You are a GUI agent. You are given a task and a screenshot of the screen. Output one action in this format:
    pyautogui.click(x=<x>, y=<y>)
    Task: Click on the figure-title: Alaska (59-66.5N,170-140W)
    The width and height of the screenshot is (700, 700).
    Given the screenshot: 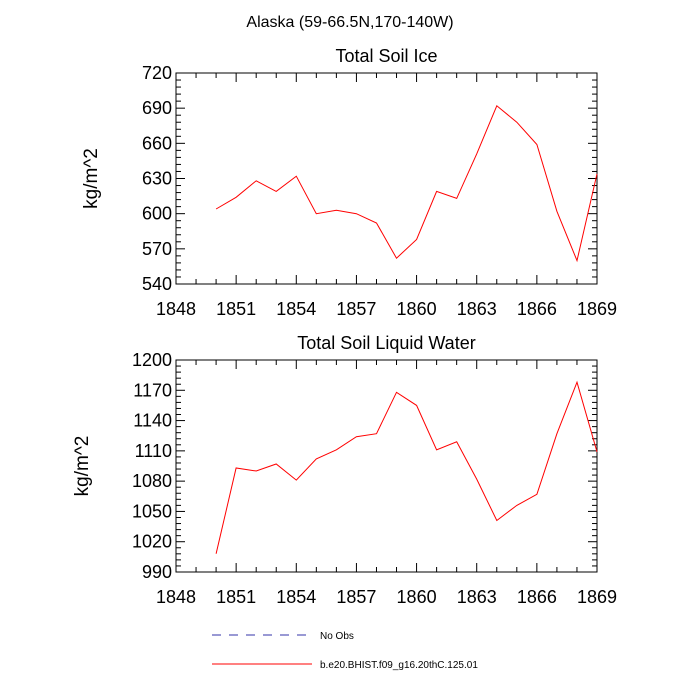 What is the action you would take?
    pyautogui.click(x=349, y=22)
    